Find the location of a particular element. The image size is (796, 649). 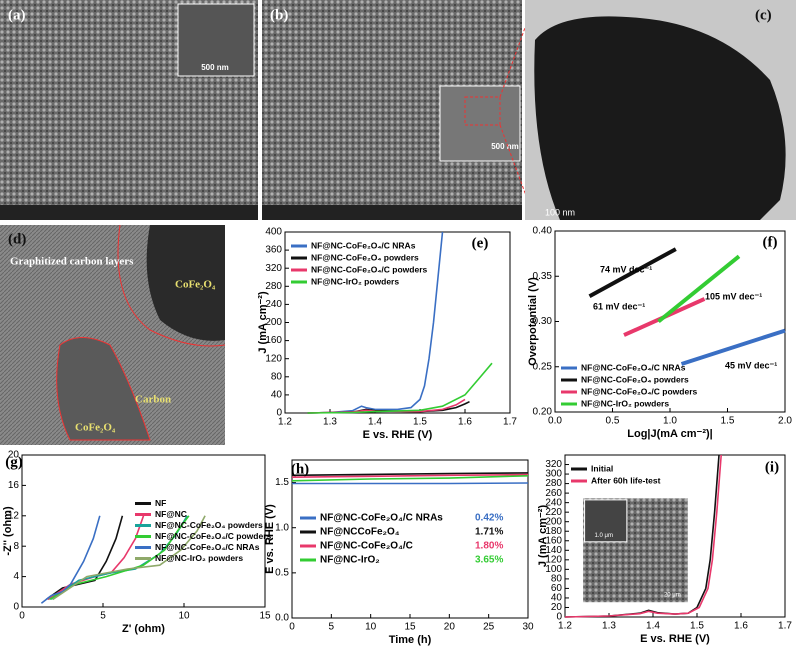

inset is located at coordinates (480, 123).